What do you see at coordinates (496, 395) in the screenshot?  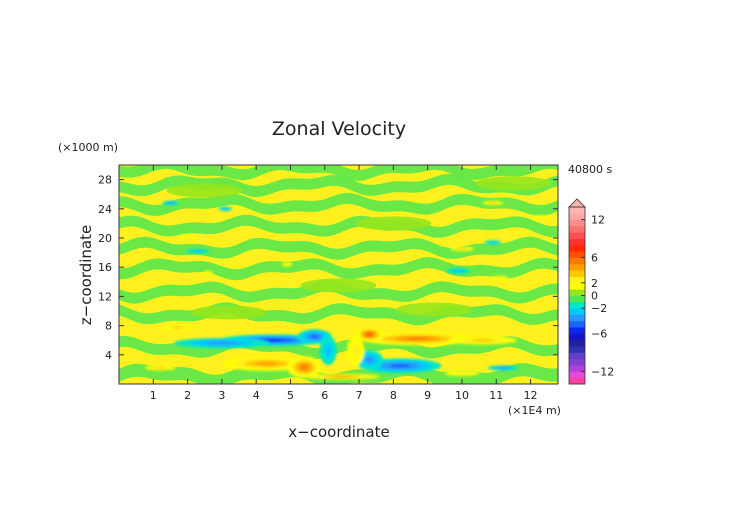 I see `x-tick-label: 11` at bounding box center [496, 395].